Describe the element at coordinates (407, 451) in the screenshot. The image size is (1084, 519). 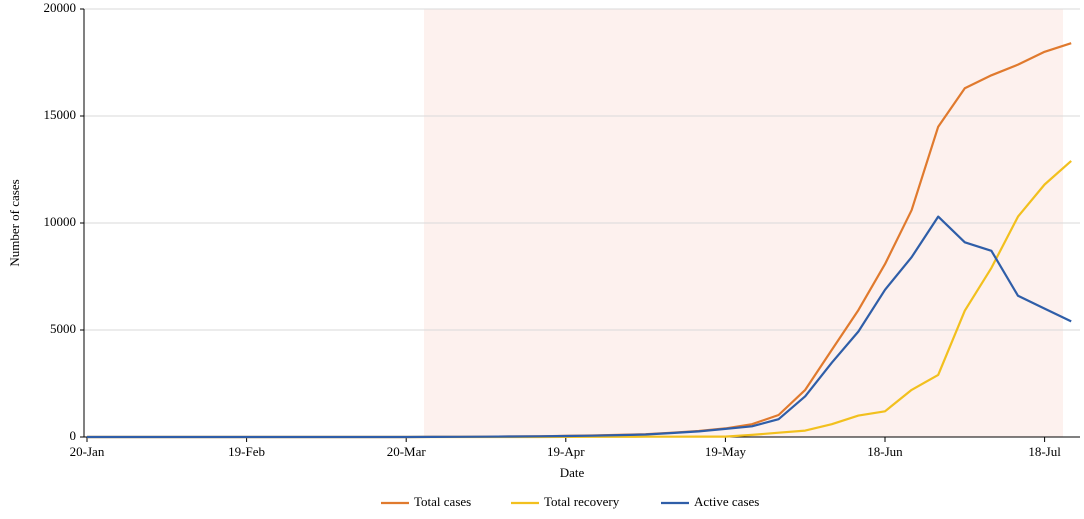
I see `x-tick-label: 20-Mar` at that location.